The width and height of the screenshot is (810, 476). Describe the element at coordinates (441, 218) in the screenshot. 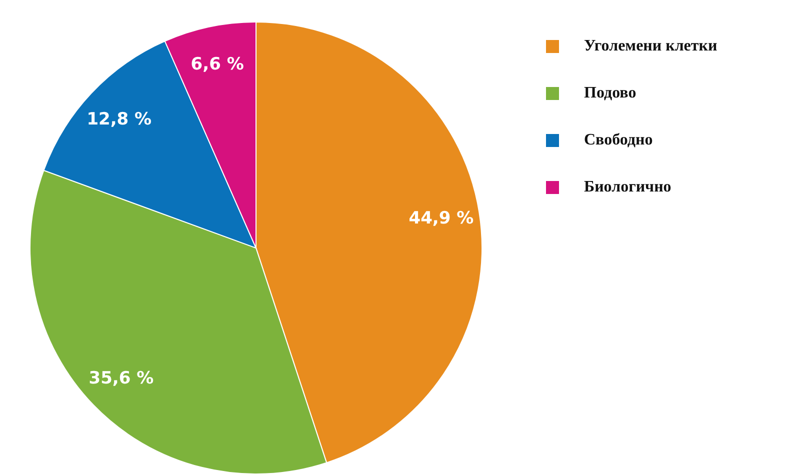

I see `data-label: 44,9 %` at that location.